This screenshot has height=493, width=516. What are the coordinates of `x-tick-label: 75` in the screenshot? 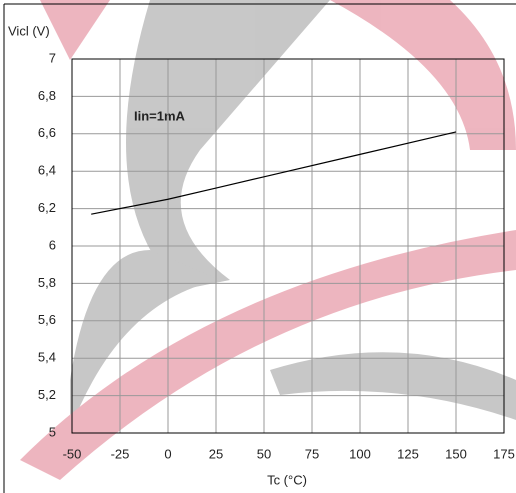 It's located at (312, 453).